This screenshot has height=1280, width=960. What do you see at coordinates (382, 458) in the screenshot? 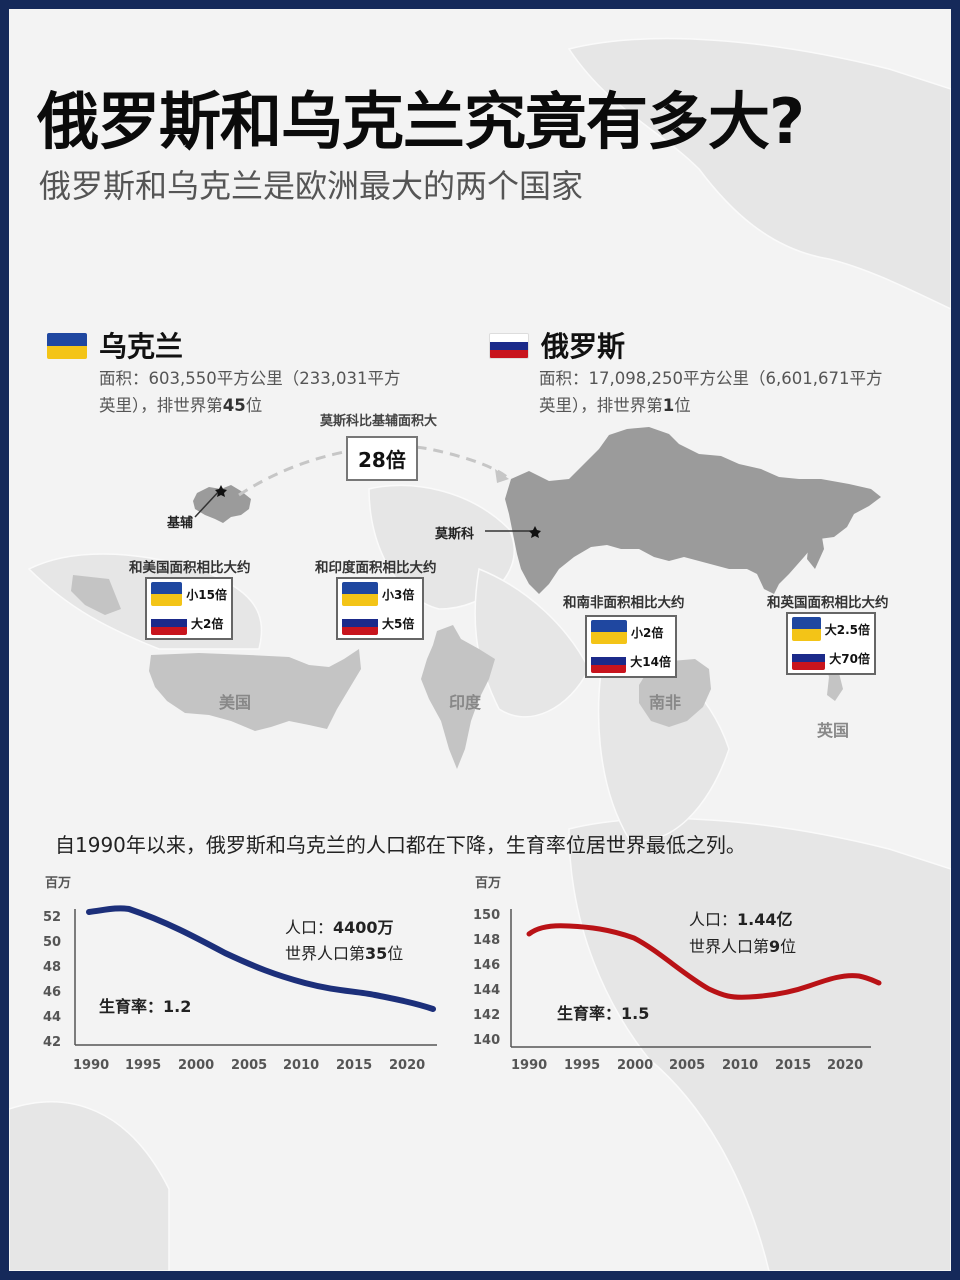
I see `moscow-kyiv-multiplier: 28倍` at bounding box center [382, 458].